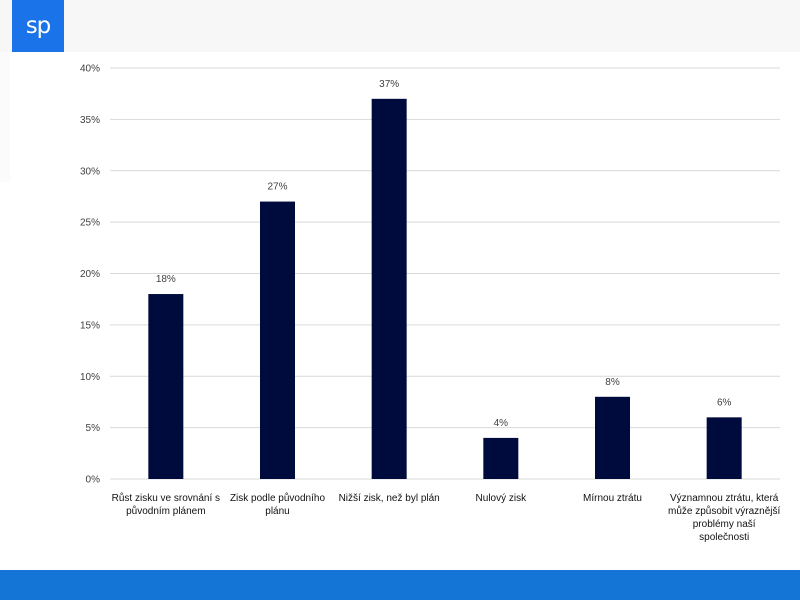  I want to click on y-tick-label: 0%, so click(93, 480).